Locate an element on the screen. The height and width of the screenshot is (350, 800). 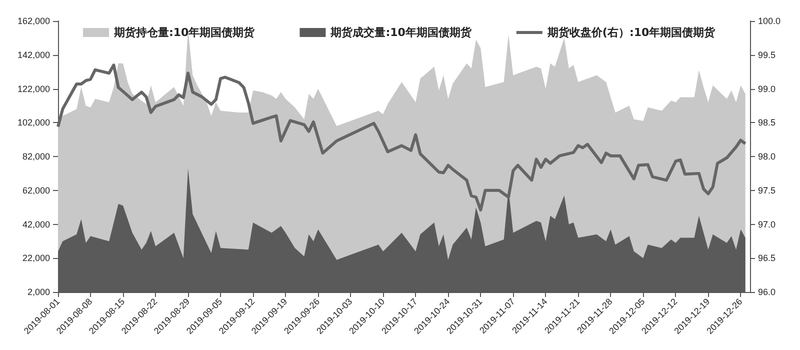
y2-tick-label: 100.0 is located at coordinates (769, 21).